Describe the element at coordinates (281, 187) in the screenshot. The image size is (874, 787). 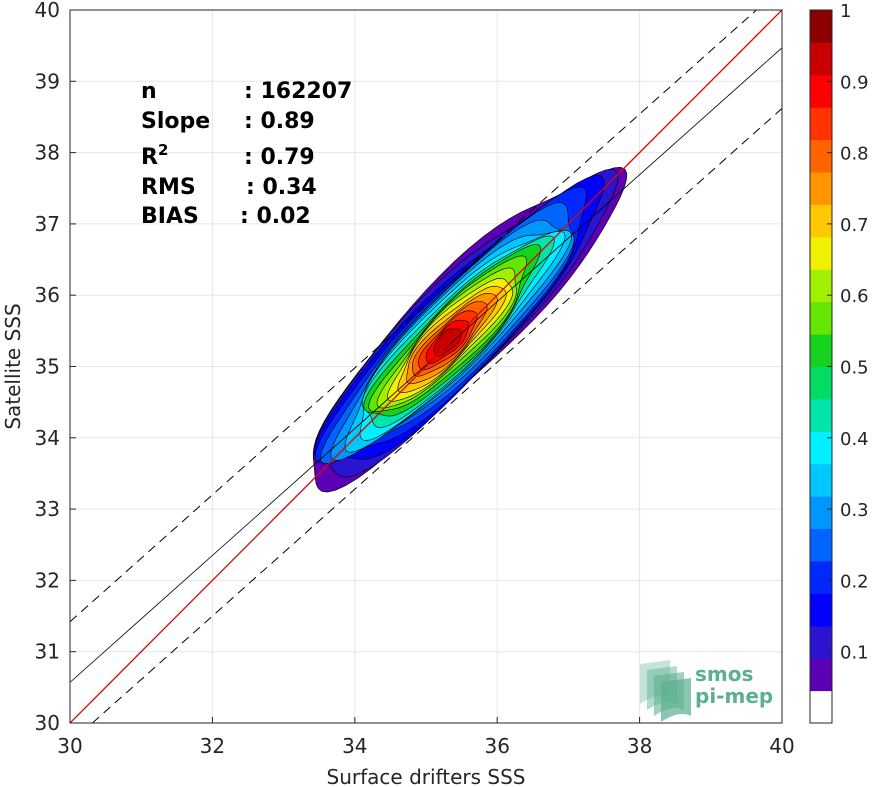
I see `stat-rms-value: : 0.34` at that location.